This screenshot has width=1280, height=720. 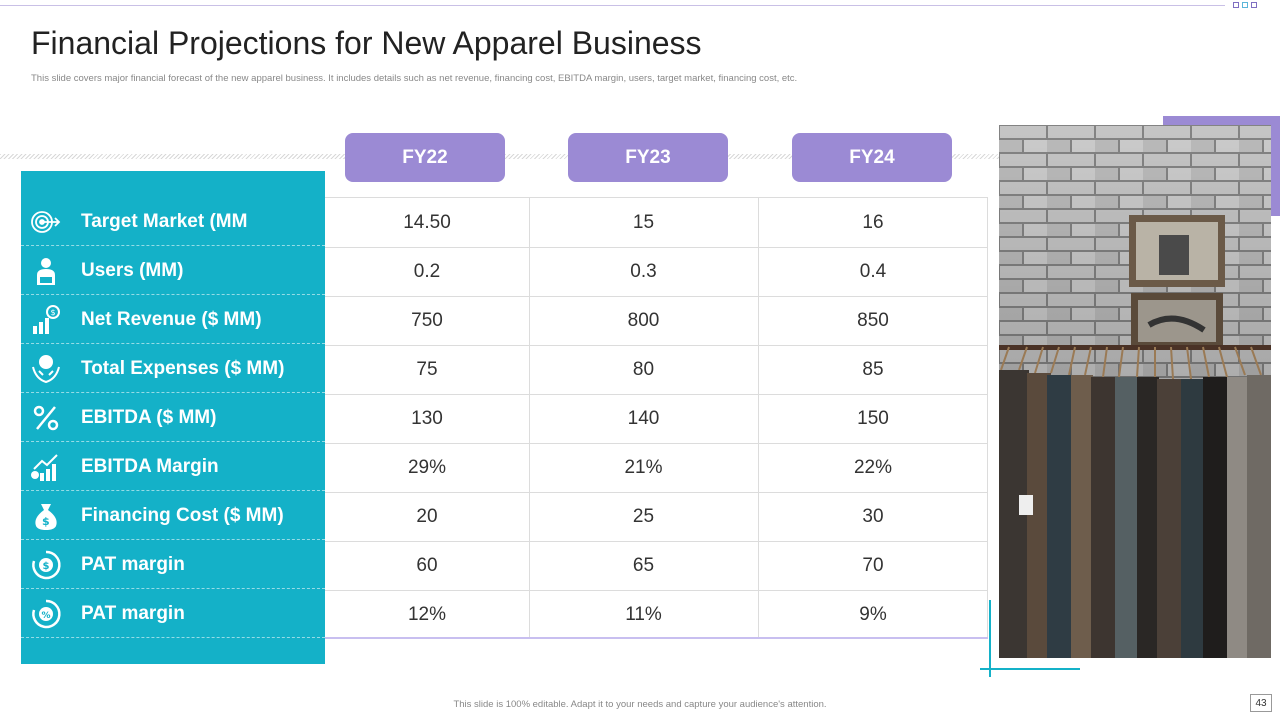 What do you see at coordinates (873, 320) in the screenshot?
I see `table-cell: 850` at bounding box center [873, 320].